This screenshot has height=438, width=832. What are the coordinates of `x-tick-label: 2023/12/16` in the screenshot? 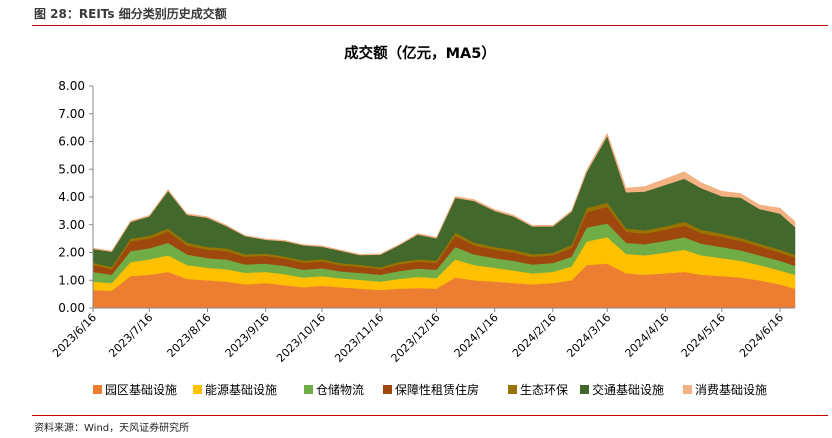 It's located at (416, 338).